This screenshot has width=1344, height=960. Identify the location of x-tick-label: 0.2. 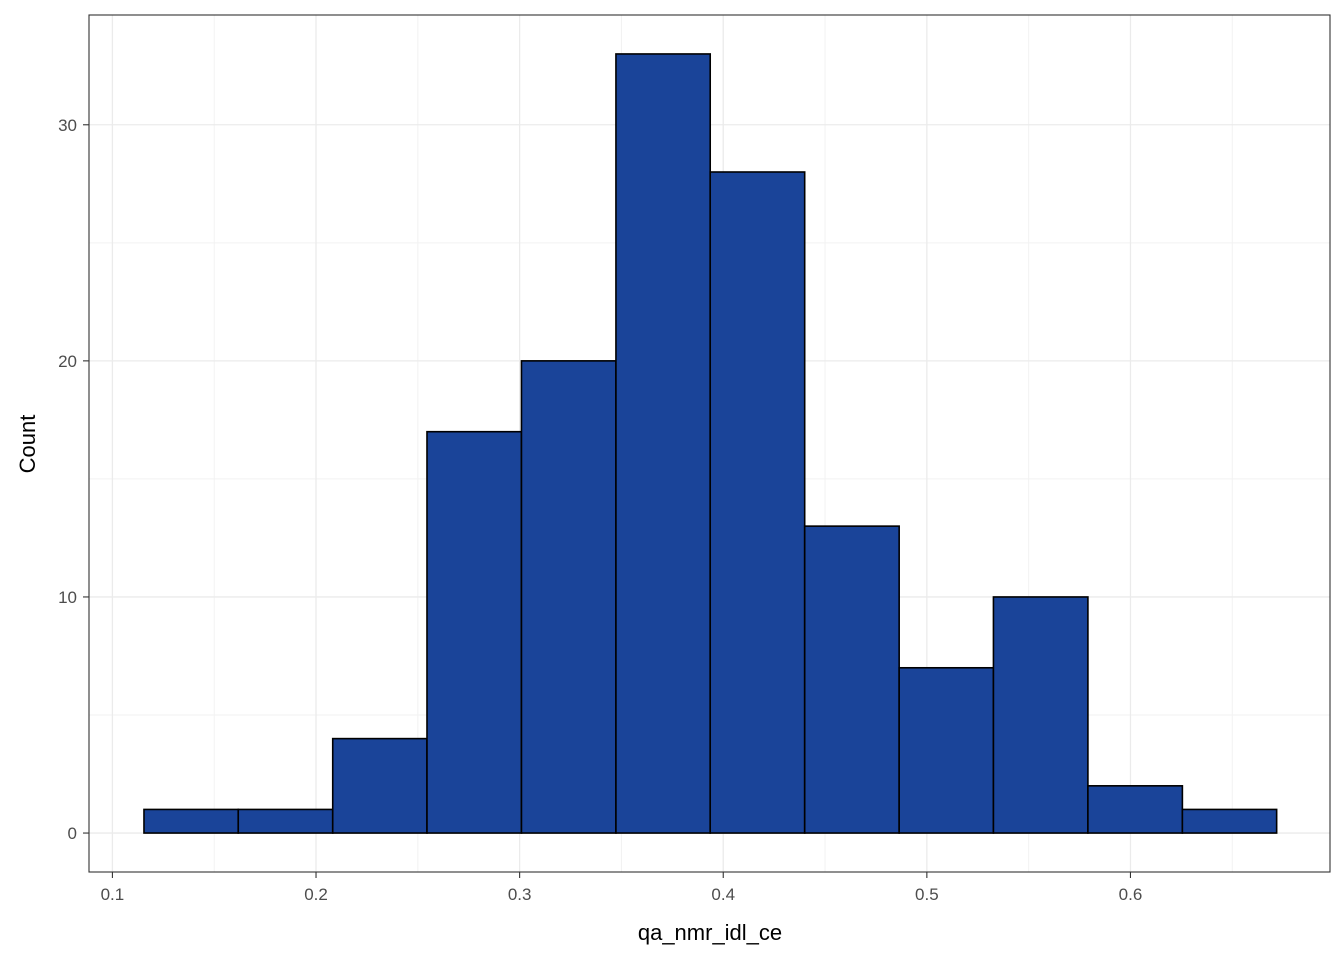
(316, 894).